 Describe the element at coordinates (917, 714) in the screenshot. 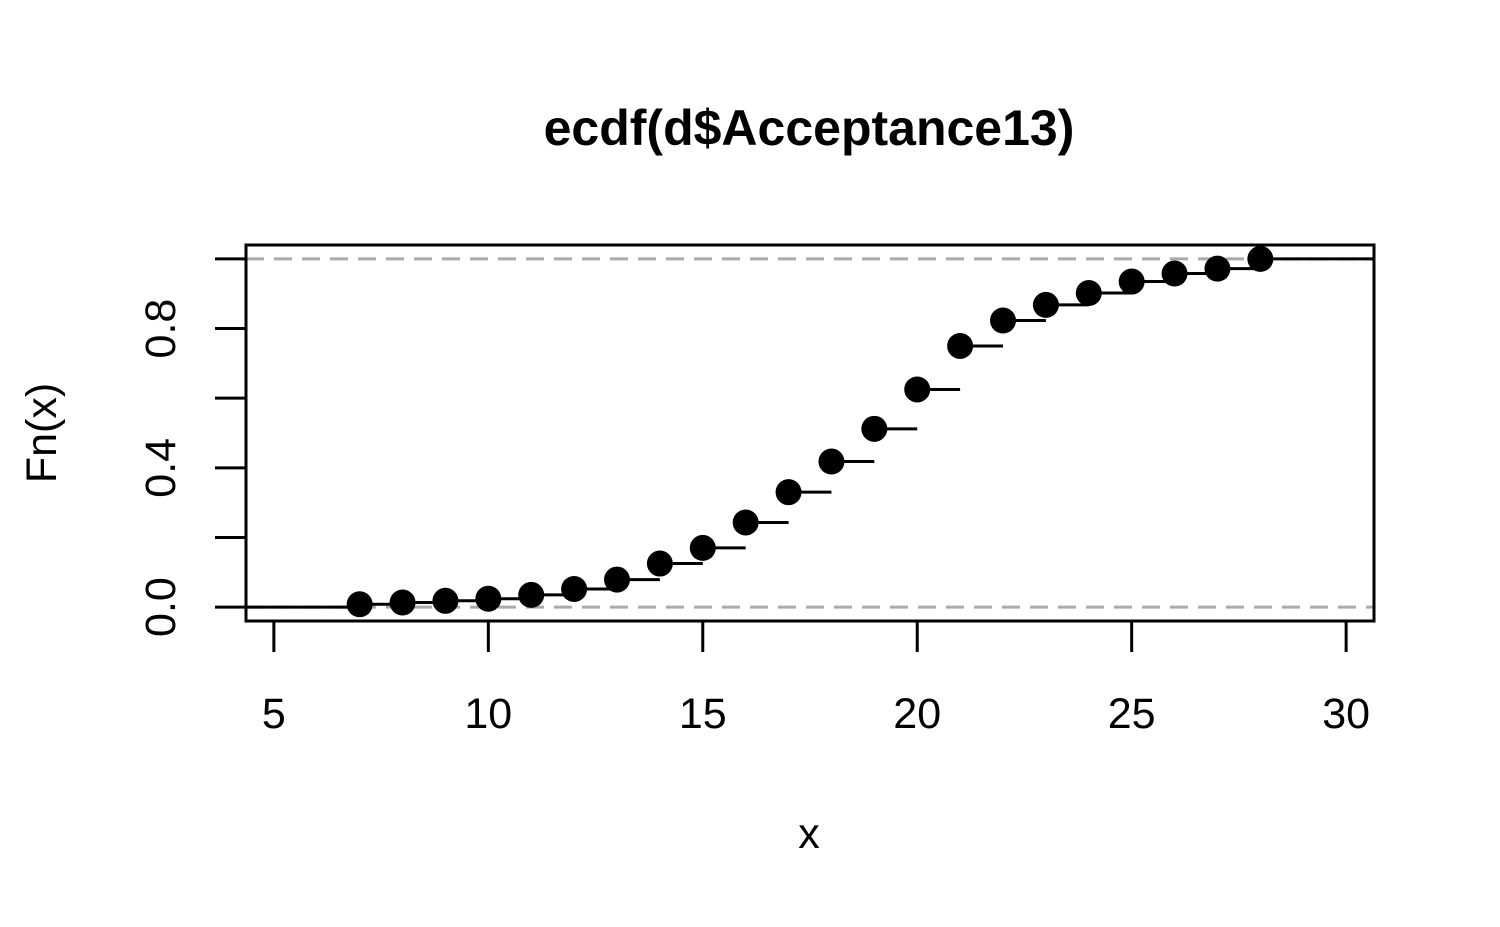

I see `x-tick-label: 20` at that location.